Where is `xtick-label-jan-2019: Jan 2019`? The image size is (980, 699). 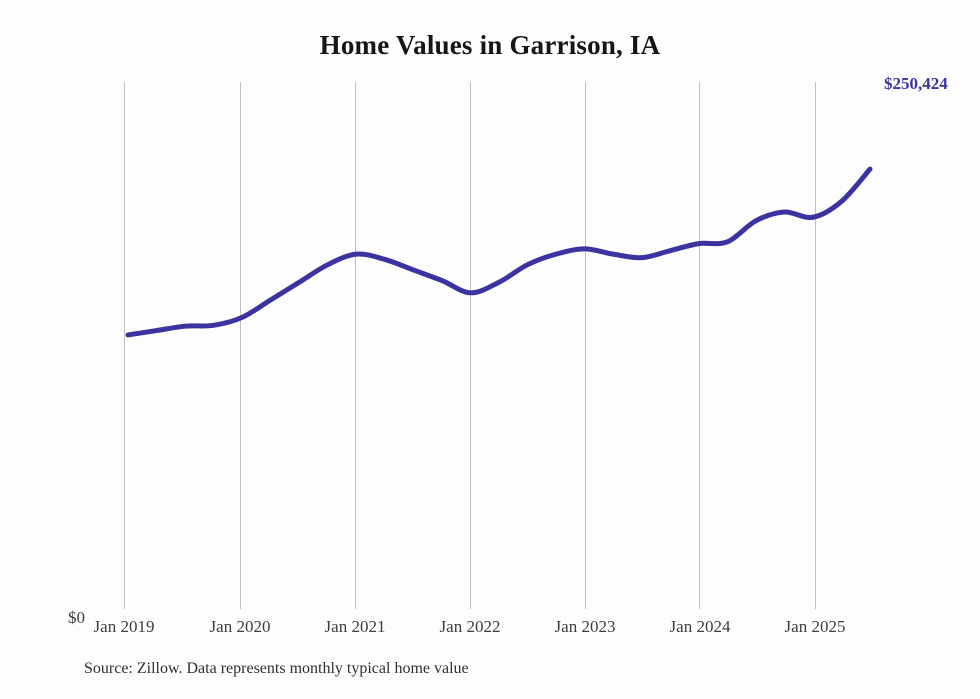 xtick-label-jan-2019: Jan 2019 is located at coordinates (124, 626).